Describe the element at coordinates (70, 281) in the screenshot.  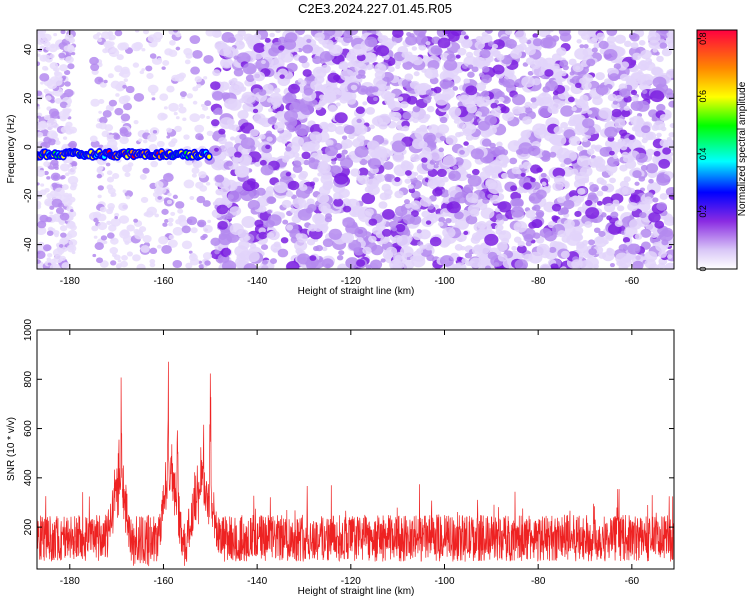
I see `spectrogram-x-tick-label: -180` at that location.